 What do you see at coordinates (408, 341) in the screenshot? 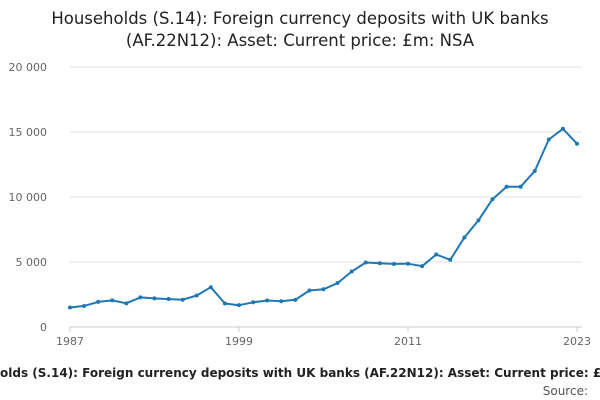
I see `x-tick-label: 2011` at bounding box center [408, 341].